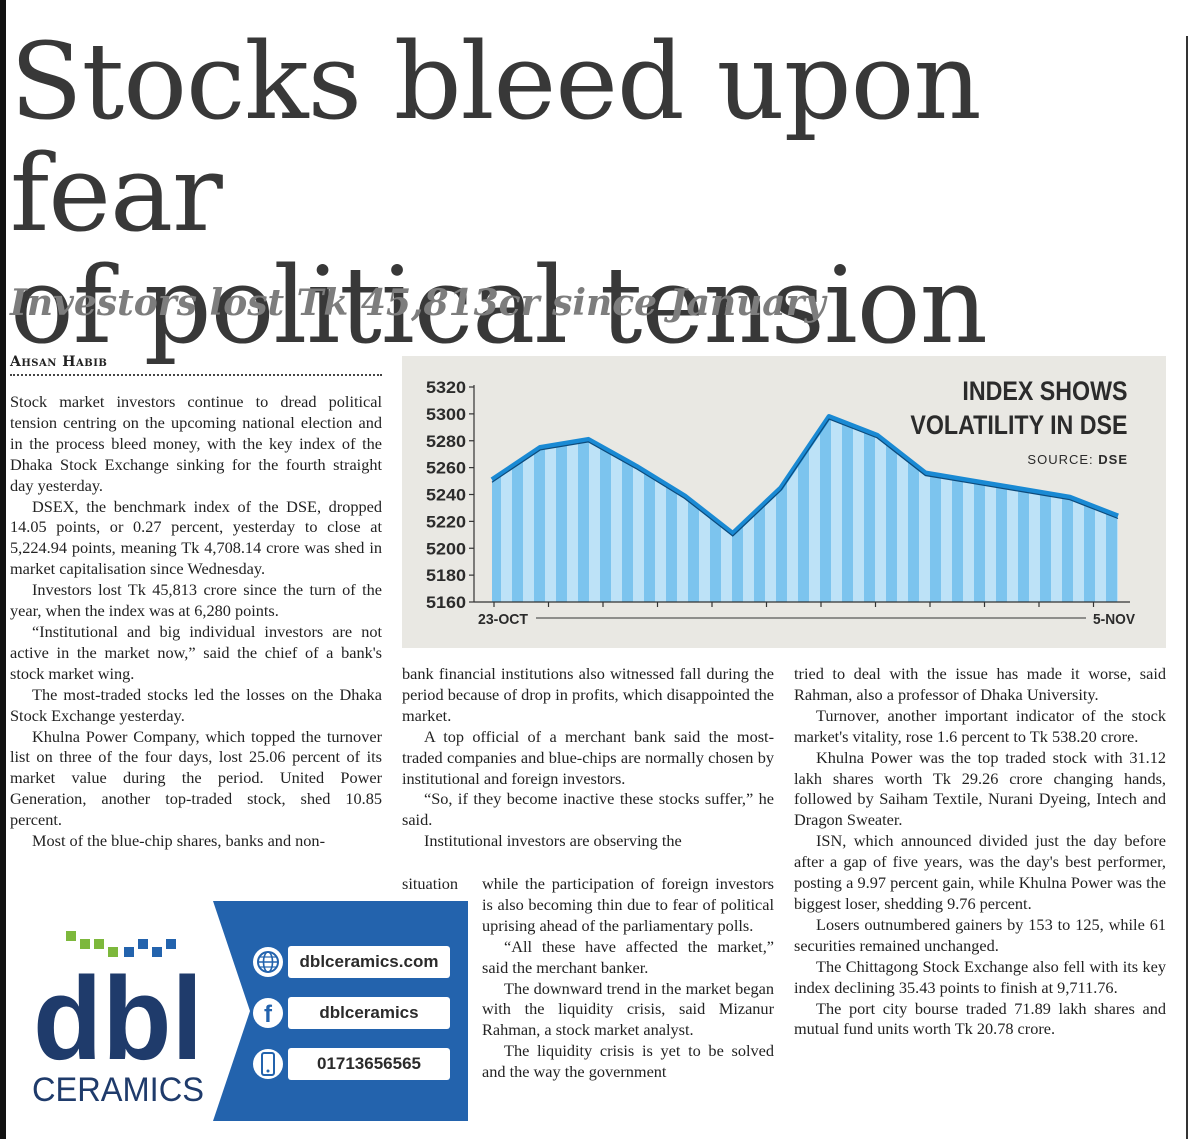 Image resolution: width=1197 pixels, height=1139 pixels. Describe the element at coordinates (3, 569) in the screenshot. I see `page-left-border` at that location.